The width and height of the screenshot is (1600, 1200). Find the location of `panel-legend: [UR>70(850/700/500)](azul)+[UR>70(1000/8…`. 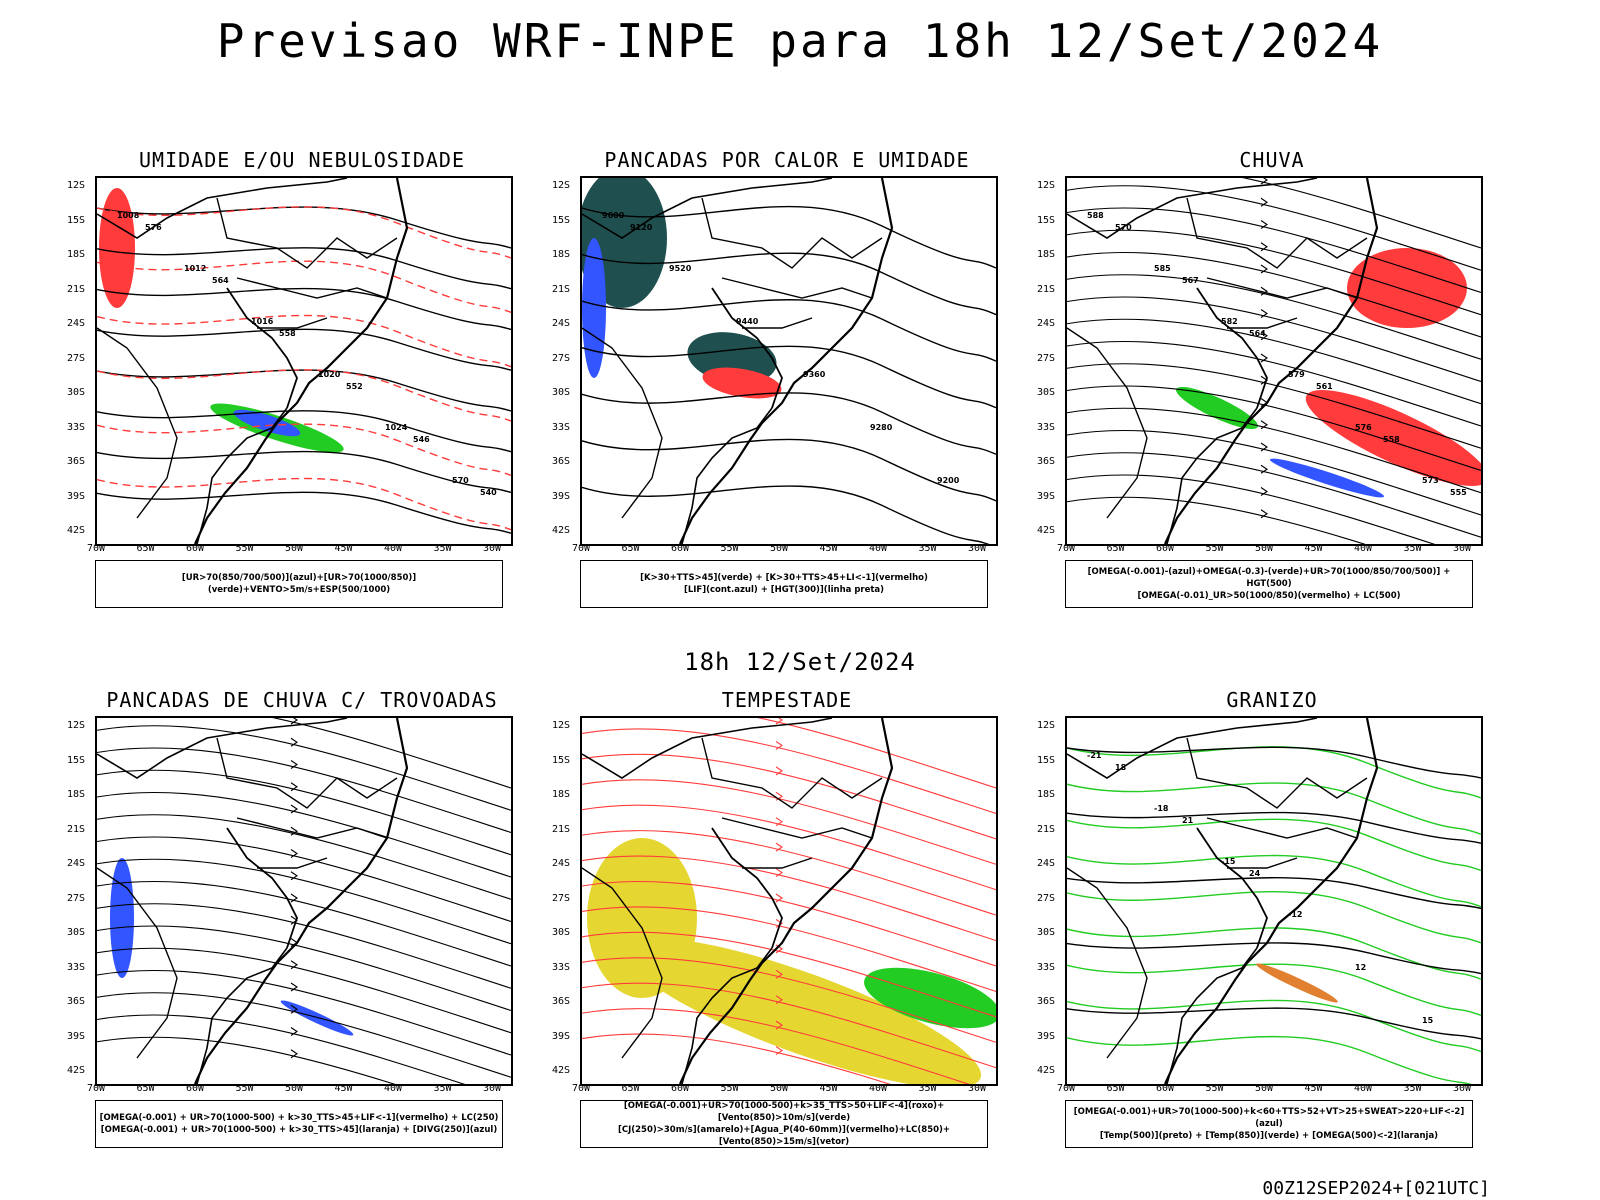

panel-legend: [UR>70(850/700/500)](azul)+[UR>70(1000/8… is located at coordinates (299, 584).